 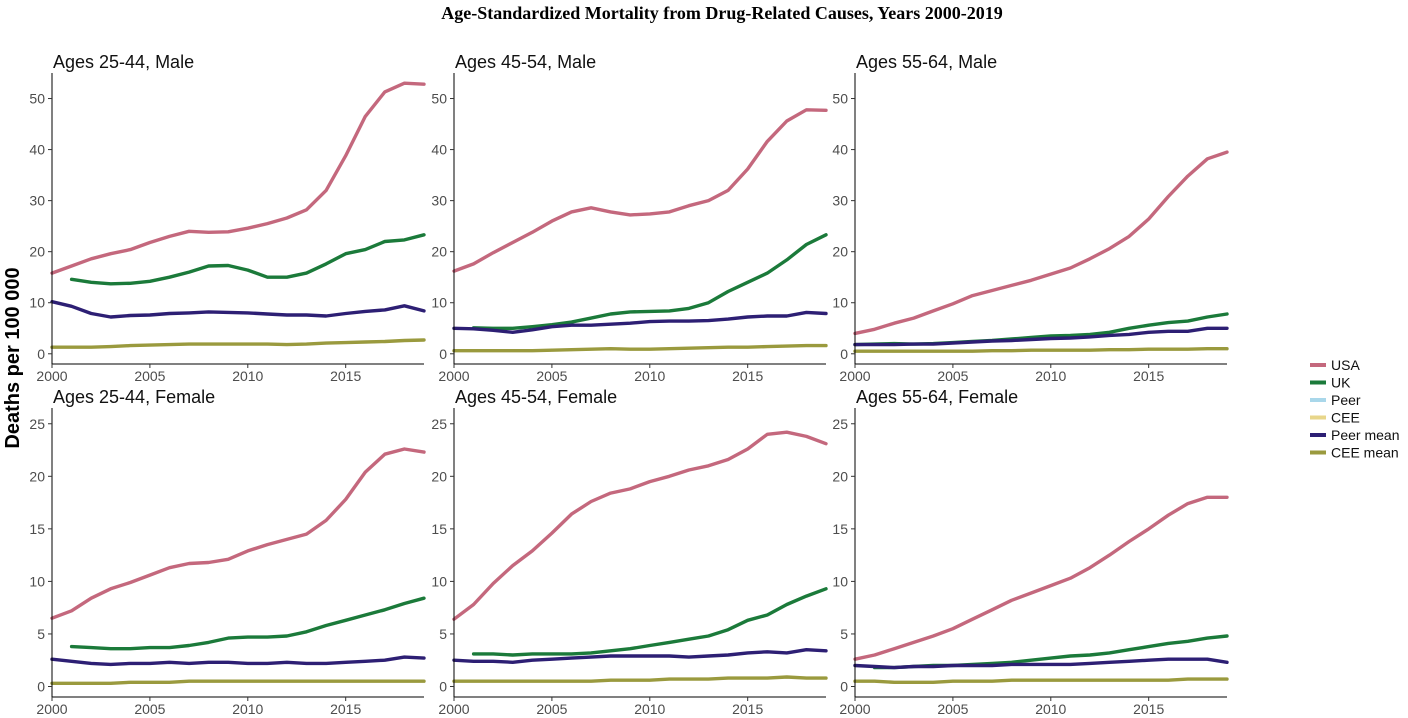 What do you see at coordinates (525, 62) in the screenshot?
I see `panel-title: Ages 45-54, Male` at bounding box center [525, 62].